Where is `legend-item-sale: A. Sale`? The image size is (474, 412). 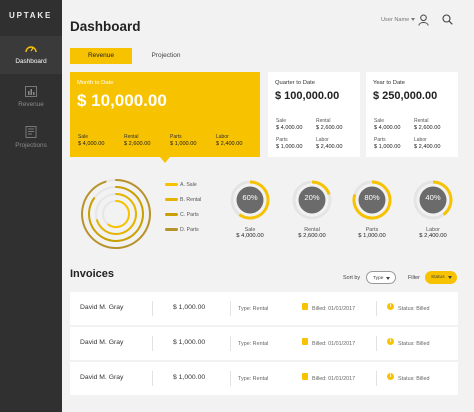 legend-item-sale: A. Sale is located at coordinates (181, 185).